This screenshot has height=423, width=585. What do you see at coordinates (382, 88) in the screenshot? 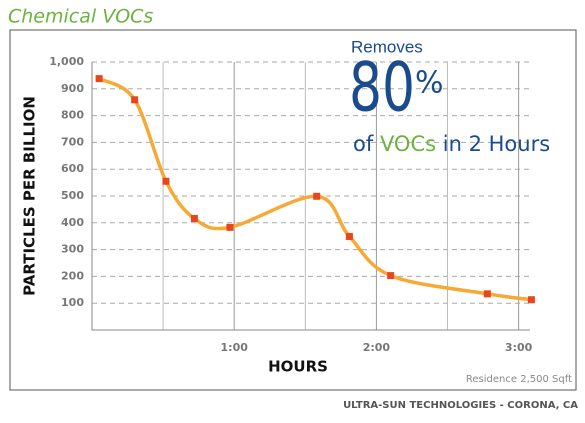
I see `annotation-big: 80` at bounding box center [382, 88].